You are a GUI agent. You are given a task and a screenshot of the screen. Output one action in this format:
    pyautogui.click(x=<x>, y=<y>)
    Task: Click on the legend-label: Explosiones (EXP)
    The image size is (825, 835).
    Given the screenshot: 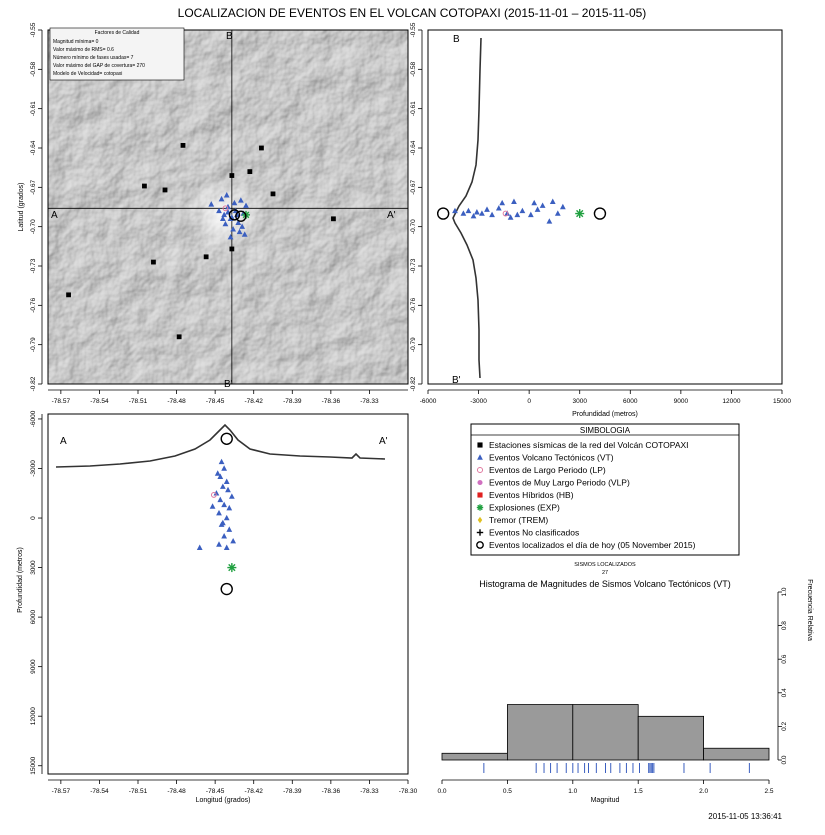 What is the action you would take?
    pyautogui.click(x=524, y=508)
    